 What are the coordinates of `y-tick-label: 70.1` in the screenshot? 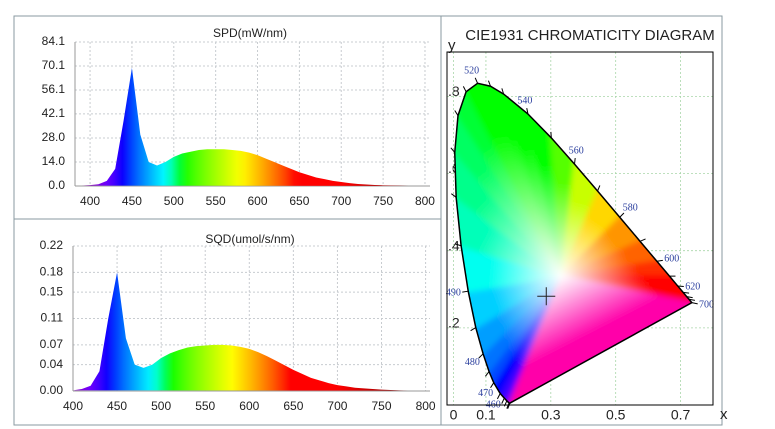 It's located at (54, 65).